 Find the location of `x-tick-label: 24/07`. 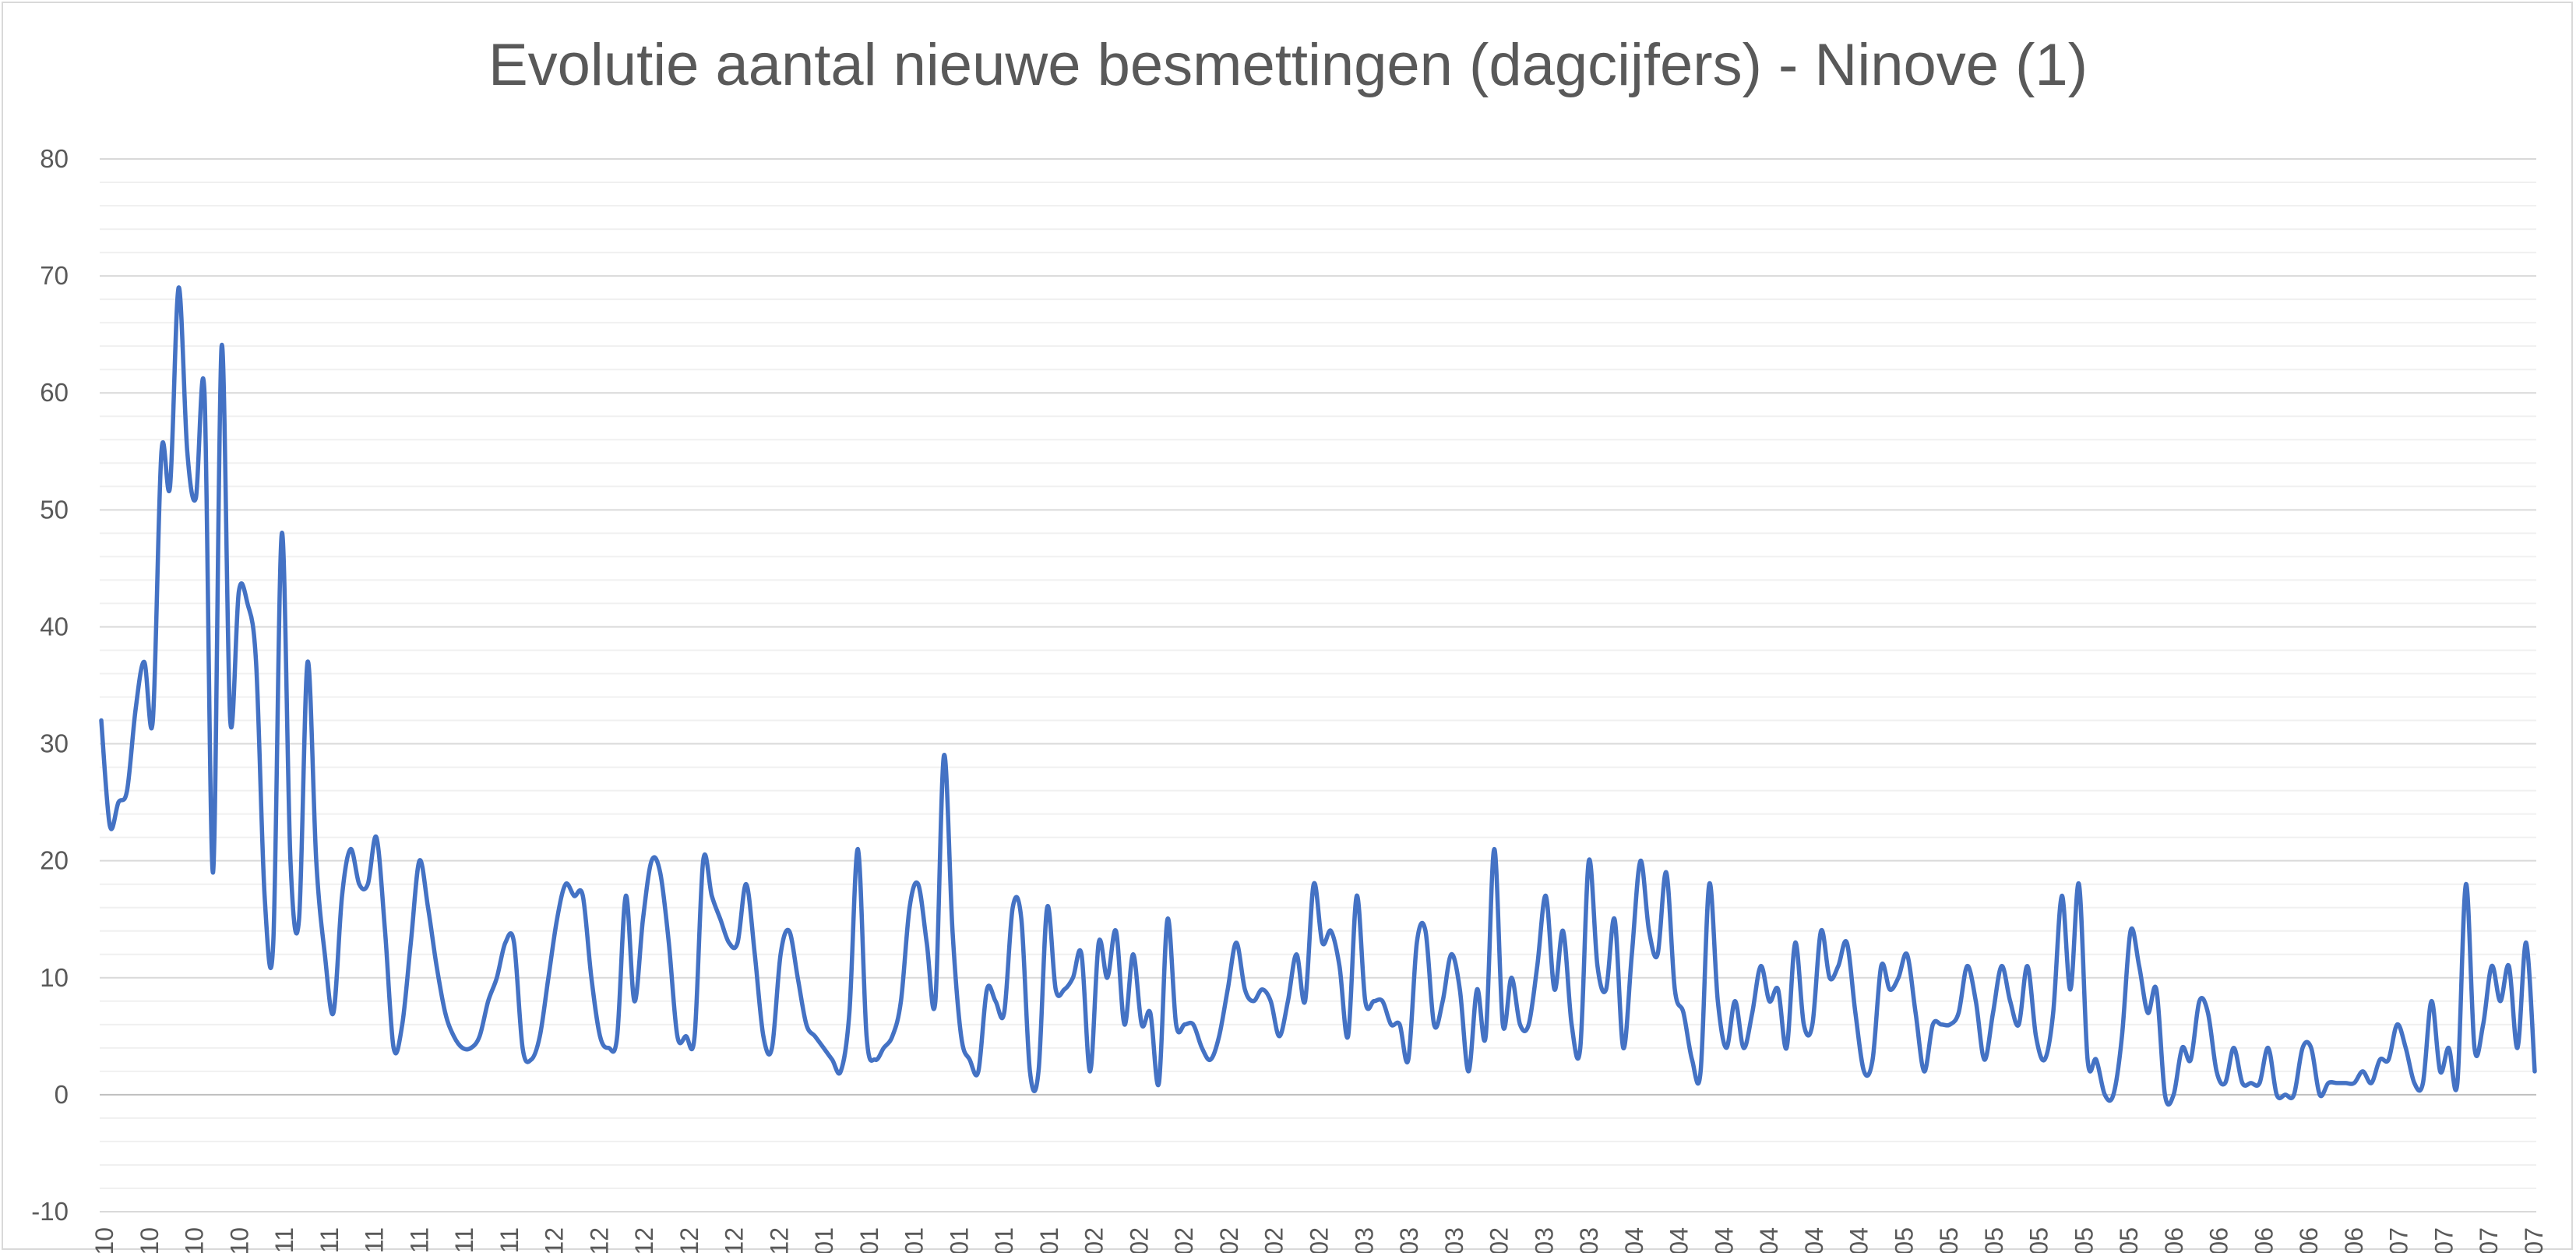

x-tick-label: 24/07 is located at coordinates (2534, 1240).